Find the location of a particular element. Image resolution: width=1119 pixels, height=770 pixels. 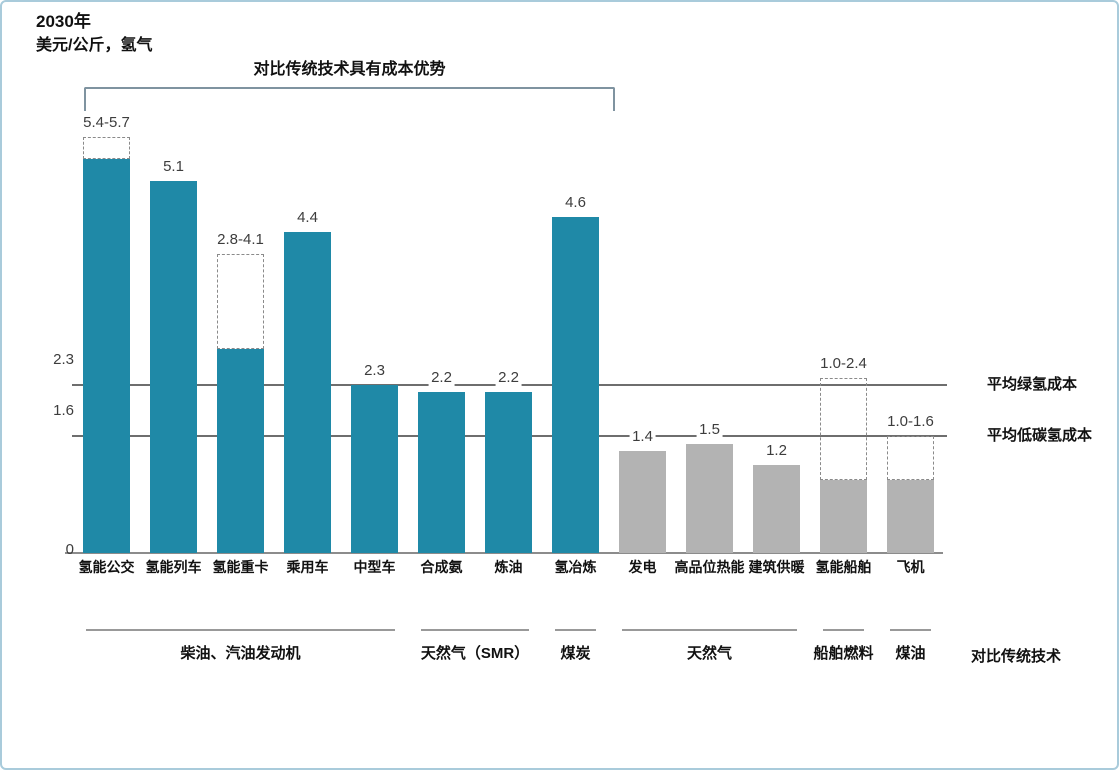

chart-unit-subtitle: 美元/公斤，氢气 is located at coordinates (94, 45).